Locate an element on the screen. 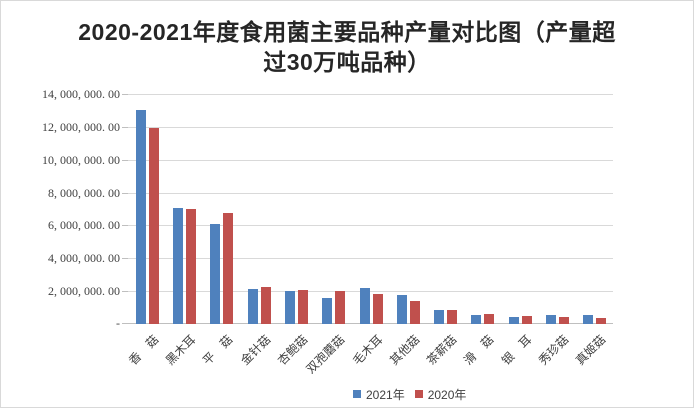 This screenshot has height=408, width=694. x-axis-label: 双孢蘑菇 is located at coordinates (325, 354).